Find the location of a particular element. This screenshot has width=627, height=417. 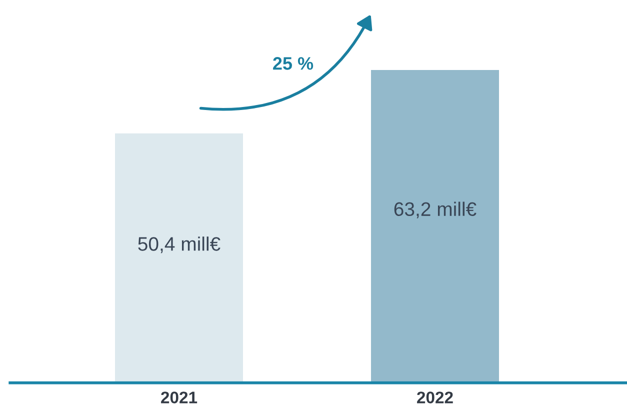

data-label: 50,4 mill€ is located at coordinates (179, 245).